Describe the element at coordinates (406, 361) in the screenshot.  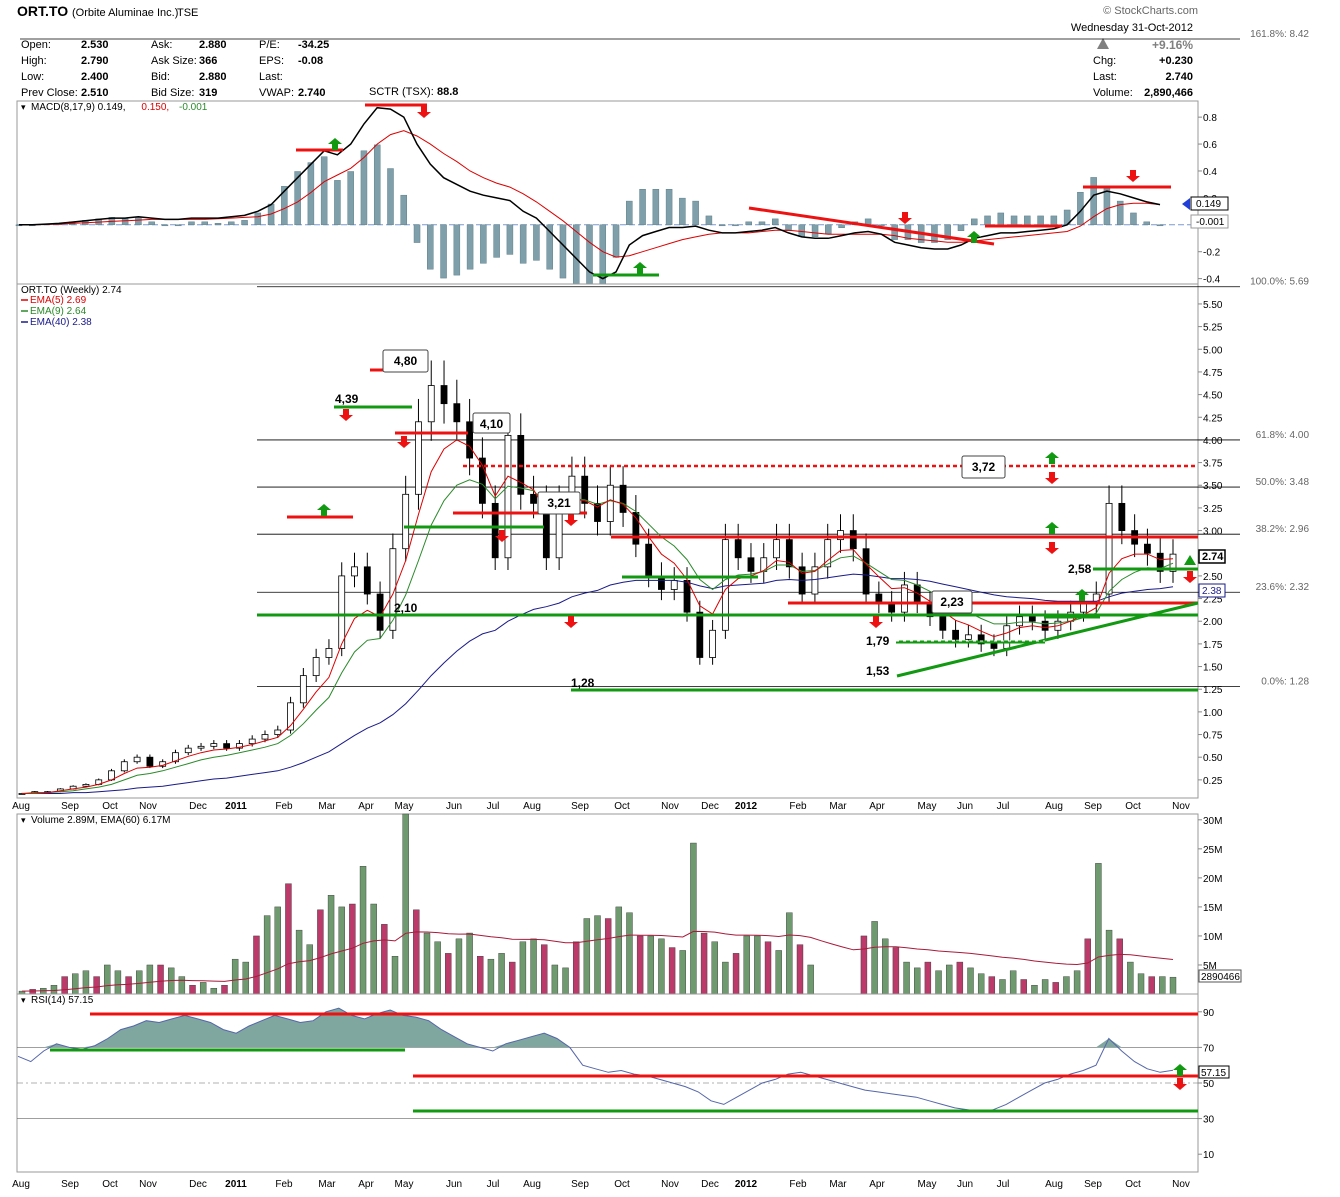
I see `annotation-label: 4,80` at that location.